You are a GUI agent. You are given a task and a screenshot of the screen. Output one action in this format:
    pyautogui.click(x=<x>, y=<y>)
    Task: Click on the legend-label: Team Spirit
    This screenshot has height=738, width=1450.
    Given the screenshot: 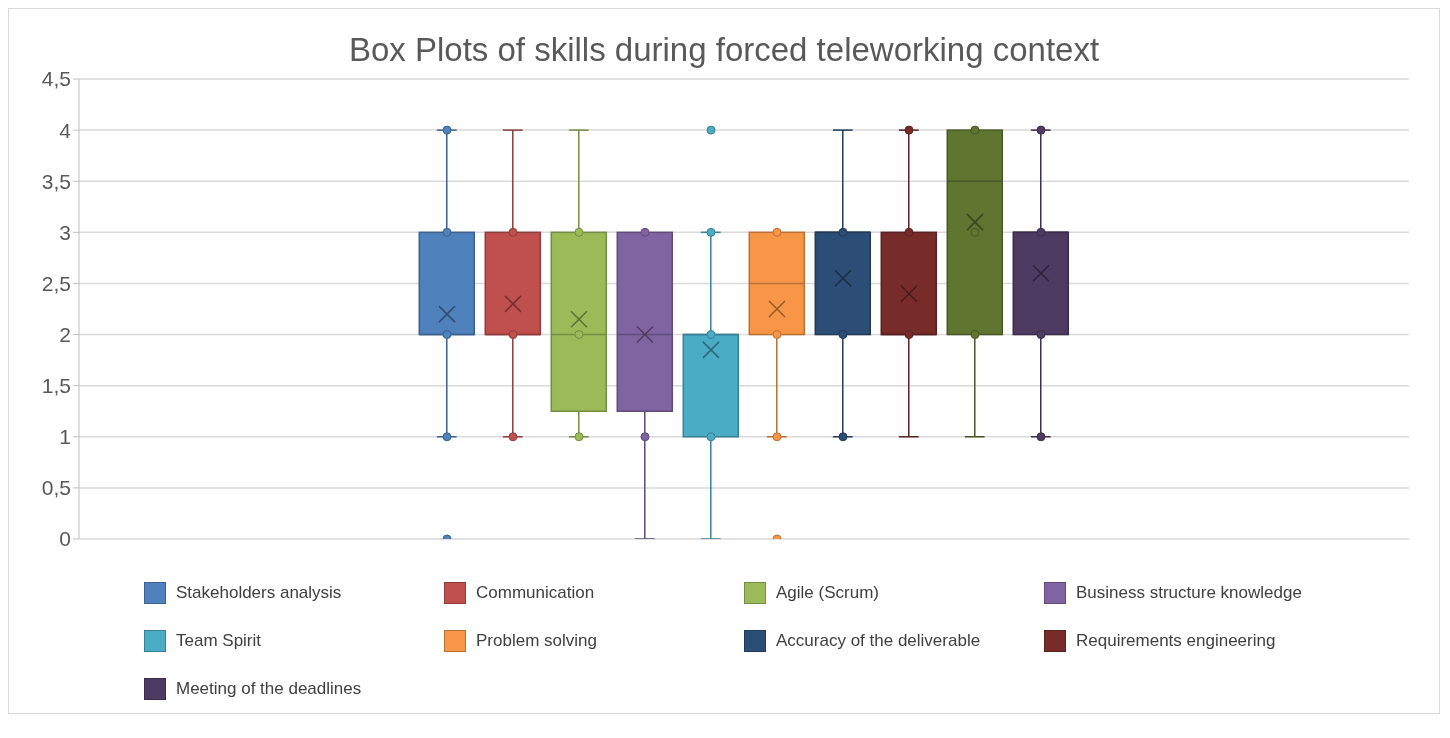 What is the action you would take?
    pyautogui.click(x=219, y=641)
    